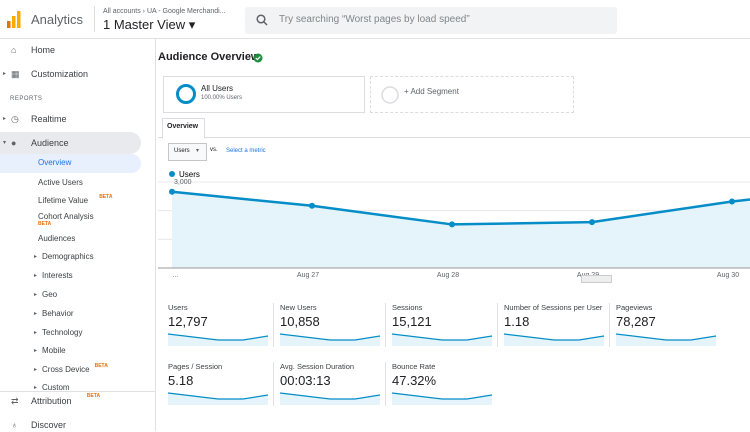 This screenshot has height=432, width=750. I want to click on metric-label: Bounce Rate, so click(414, 366).